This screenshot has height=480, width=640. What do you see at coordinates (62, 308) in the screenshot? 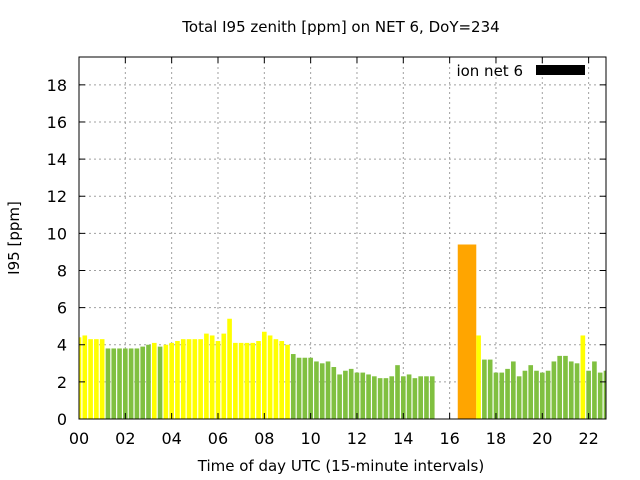
I see `y-tick-label: 6` at bounding box center [62, 308].